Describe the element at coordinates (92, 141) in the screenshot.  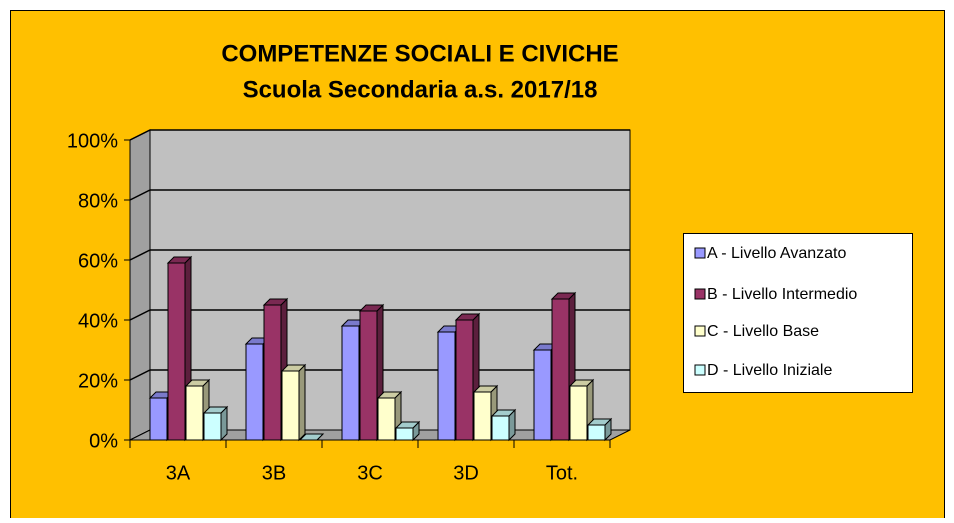
I see `y-tick-label: 100%` at that location.